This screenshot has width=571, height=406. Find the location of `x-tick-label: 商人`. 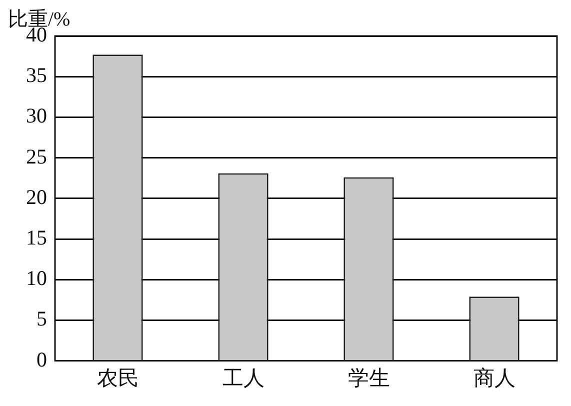

x-tick-label: 商人 is located at coordinates (494, 378).